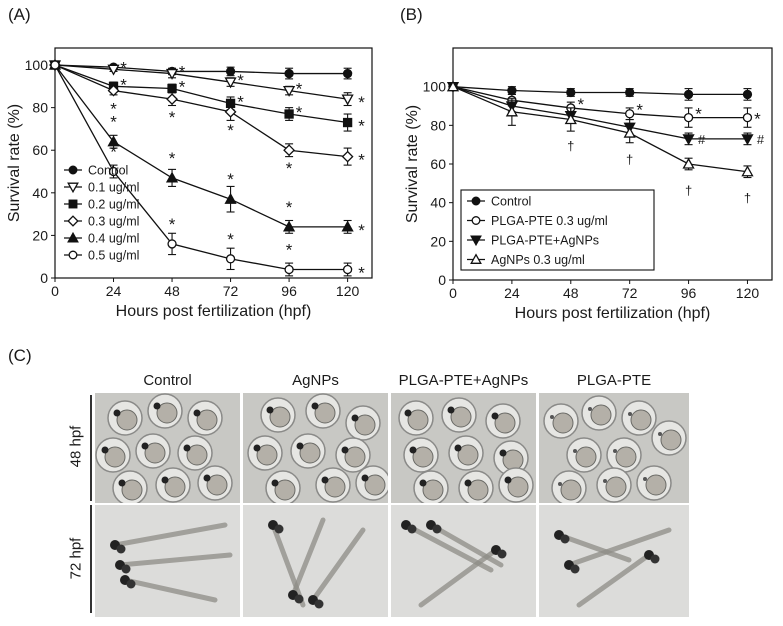 Image resolution: width=783 pixels, height=626 pixels. Describe the element at coordinates (91, 559) in the screenshot. I see `row-bracket-72hpf` at that location.